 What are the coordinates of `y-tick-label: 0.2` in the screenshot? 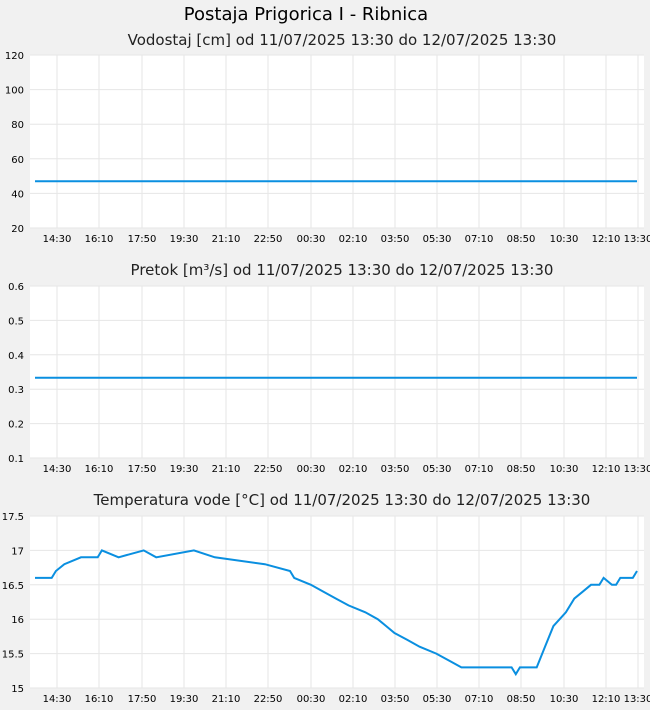 It's located at (16, 425).